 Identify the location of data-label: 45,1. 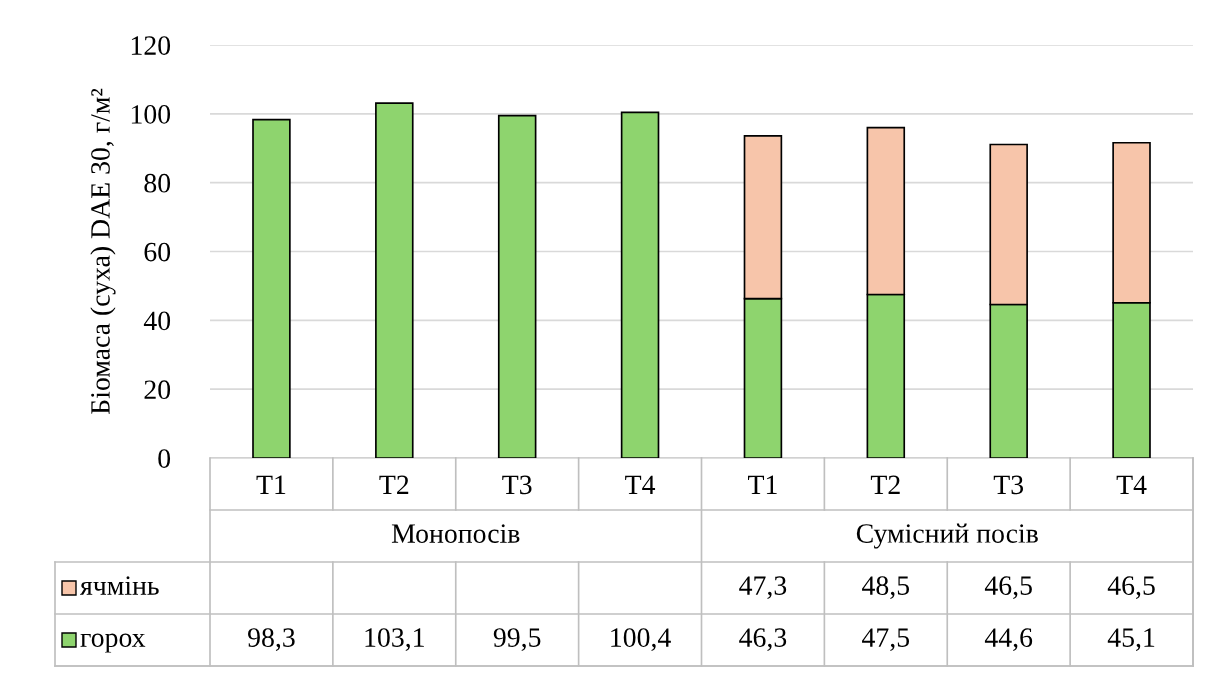
(1131, 639).